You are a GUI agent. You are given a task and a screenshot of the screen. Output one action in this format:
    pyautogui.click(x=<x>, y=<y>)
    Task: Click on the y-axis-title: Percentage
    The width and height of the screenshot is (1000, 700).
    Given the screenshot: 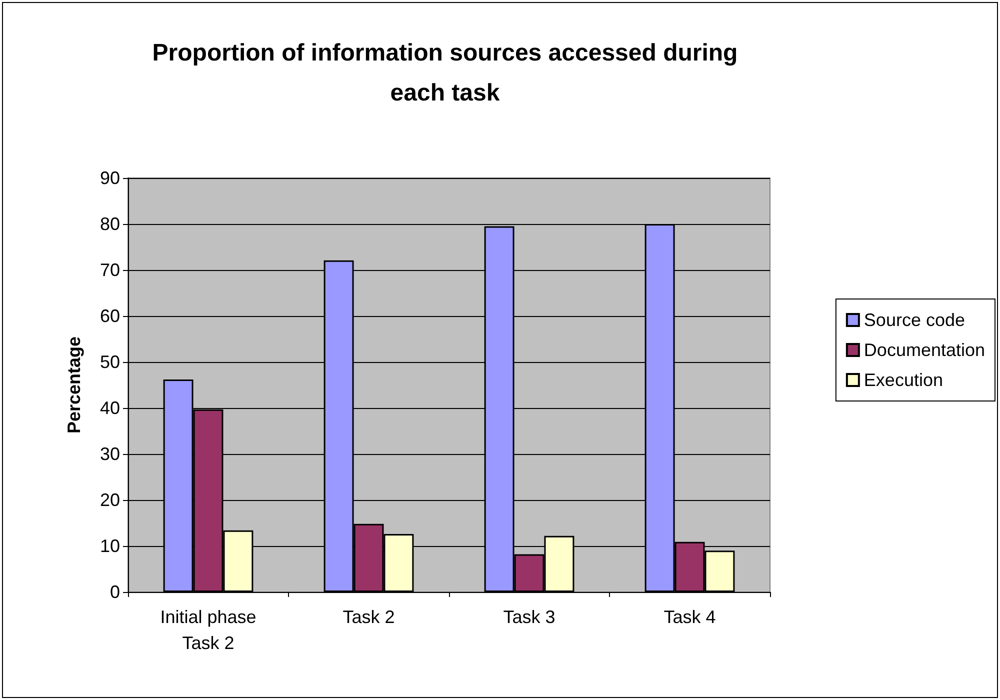 What is the action you would take?
    pyautogui.click(x=74, y=385)
    